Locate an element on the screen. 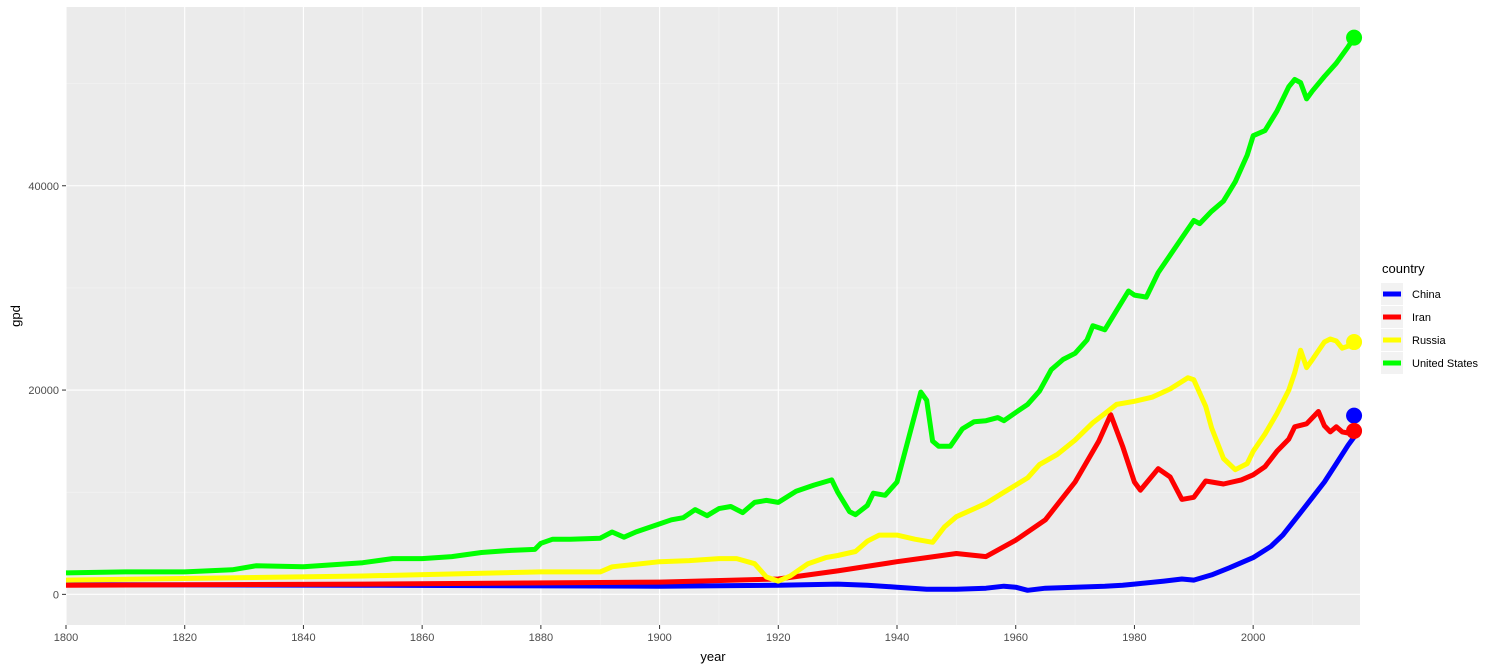  x-tick-label: 1860 is located at coordinates (422, 638).